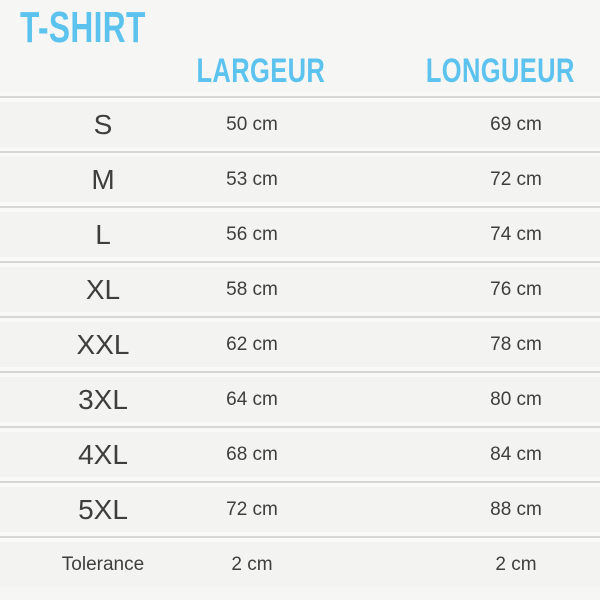  I want to click on largeur-cell: 68 cm, so click(252, 454).